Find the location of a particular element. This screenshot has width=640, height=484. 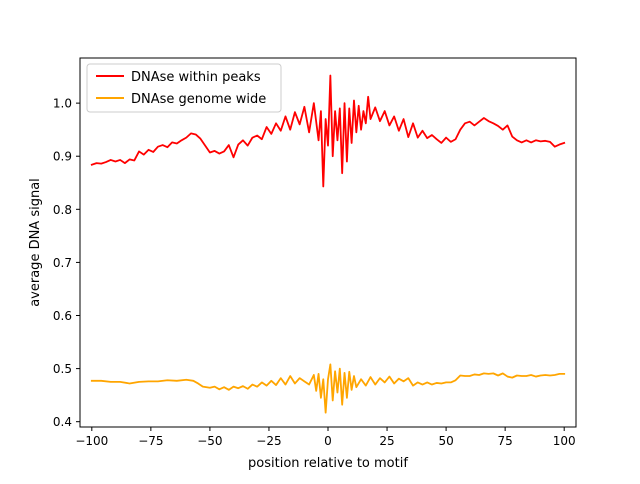

x-tick-label: −50 is located at coordinates (209, 441).